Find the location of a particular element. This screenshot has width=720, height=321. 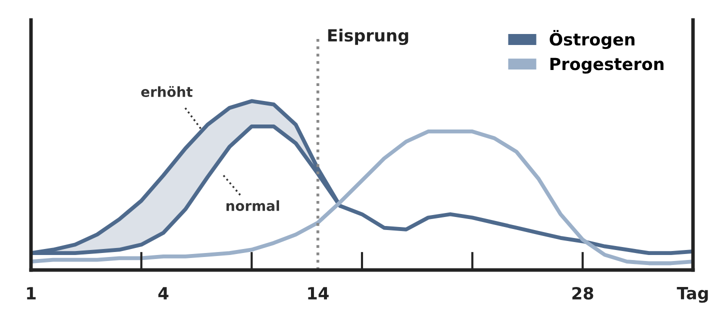

x-tick-label: 4 is located at coordinates (163, 293).